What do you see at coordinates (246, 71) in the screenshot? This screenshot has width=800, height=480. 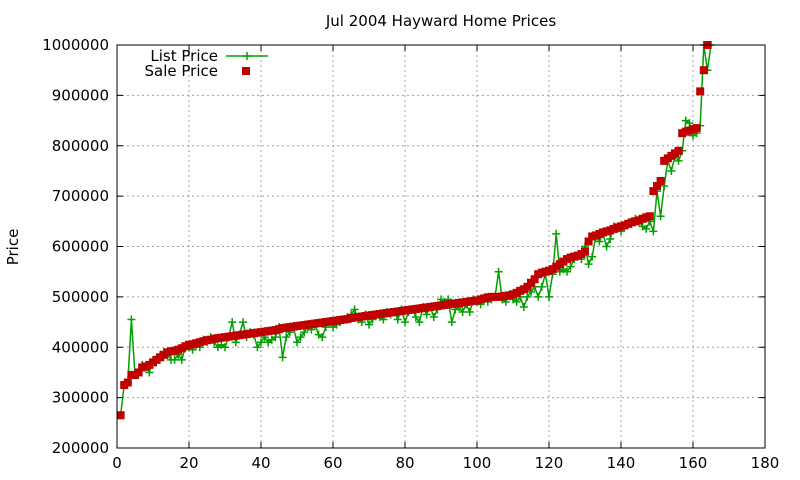 I see `legend-swatch-square` at bounding box center [246, 71].